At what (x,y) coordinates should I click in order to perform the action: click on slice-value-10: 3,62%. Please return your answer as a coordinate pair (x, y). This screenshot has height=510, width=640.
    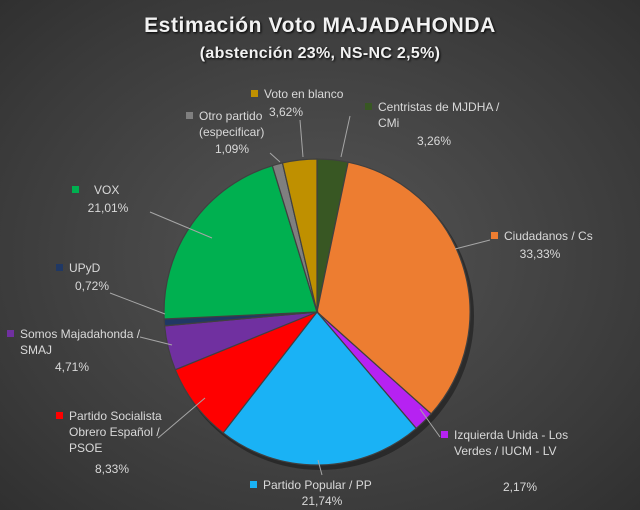
    Looking at the image, I should click on (286, 112).